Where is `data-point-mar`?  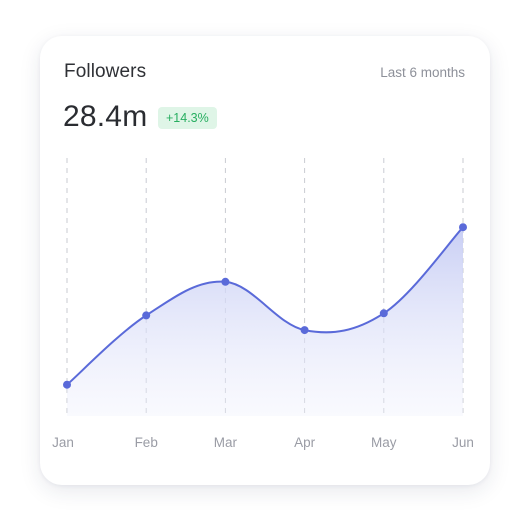
data-point-mar is located at coordinates (225, 281).